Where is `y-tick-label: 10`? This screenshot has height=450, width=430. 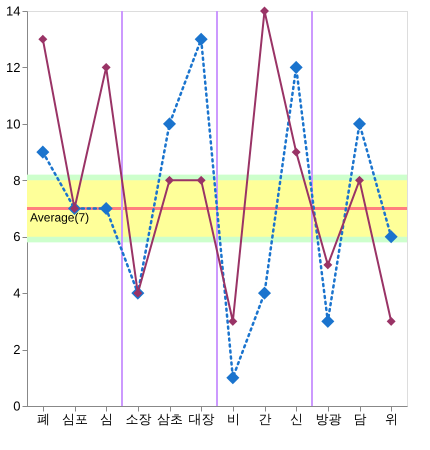
y-tick-label: 10 is located at coordinates (13, 124).